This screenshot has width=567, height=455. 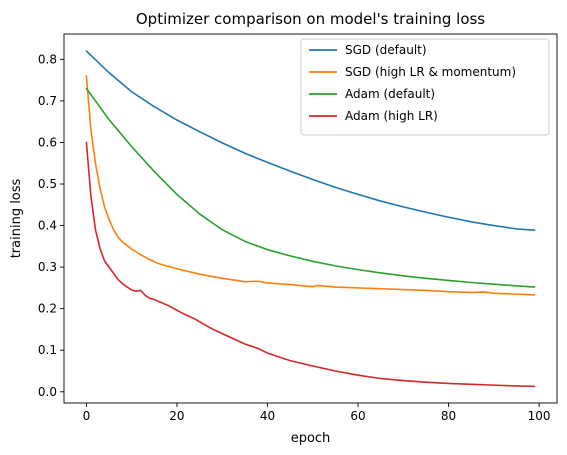 What do you see at coordinates (430, 72) in the screenshot?
I see `legend-label: SGD (high LR & momentum)` at bounding box center [430, 72].